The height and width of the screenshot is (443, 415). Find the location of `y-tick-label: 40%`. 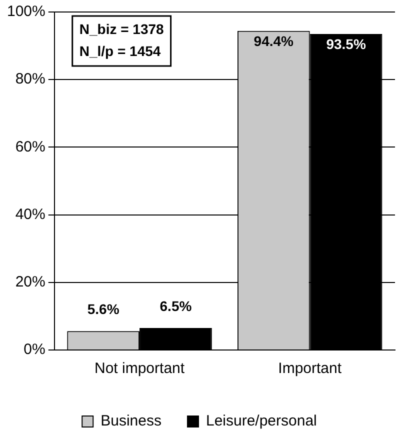

y-tick-label: 40% is located at coordinates (30, 214).